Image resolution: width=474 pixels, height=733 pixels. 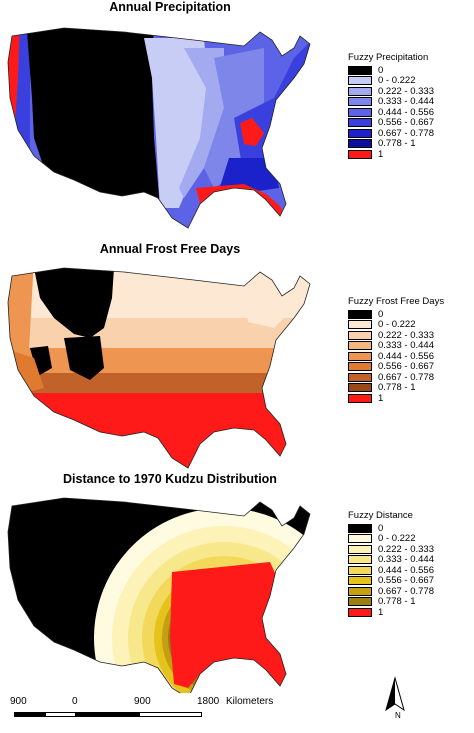 What do you see at coordinates (170, 7) in the screenshot?
I see `precipitation-title: Annual Precipitation` at bounding box center [170, 7].